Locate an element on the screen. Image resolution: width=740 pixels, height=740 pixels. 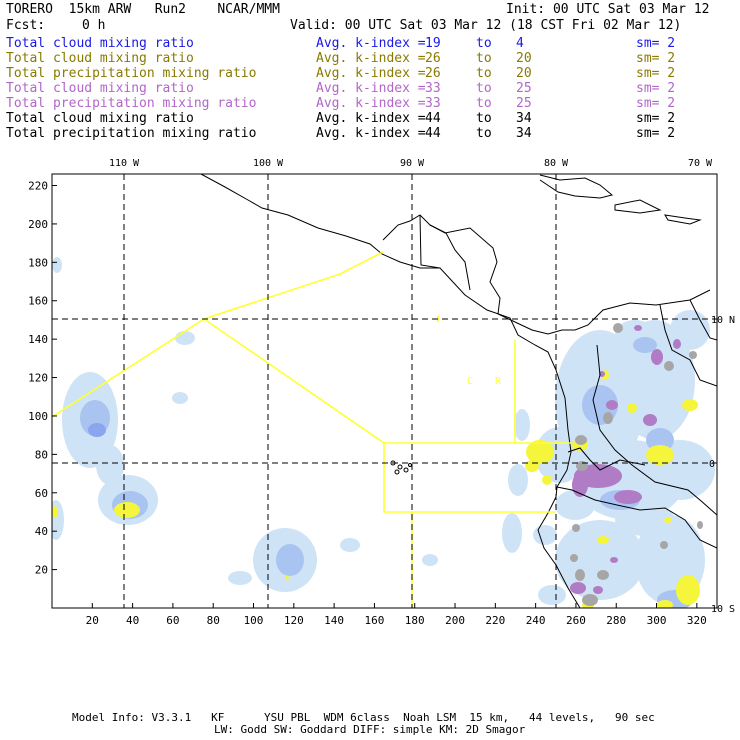
y-tick-label: 220 is located at coordinates (38, 186).